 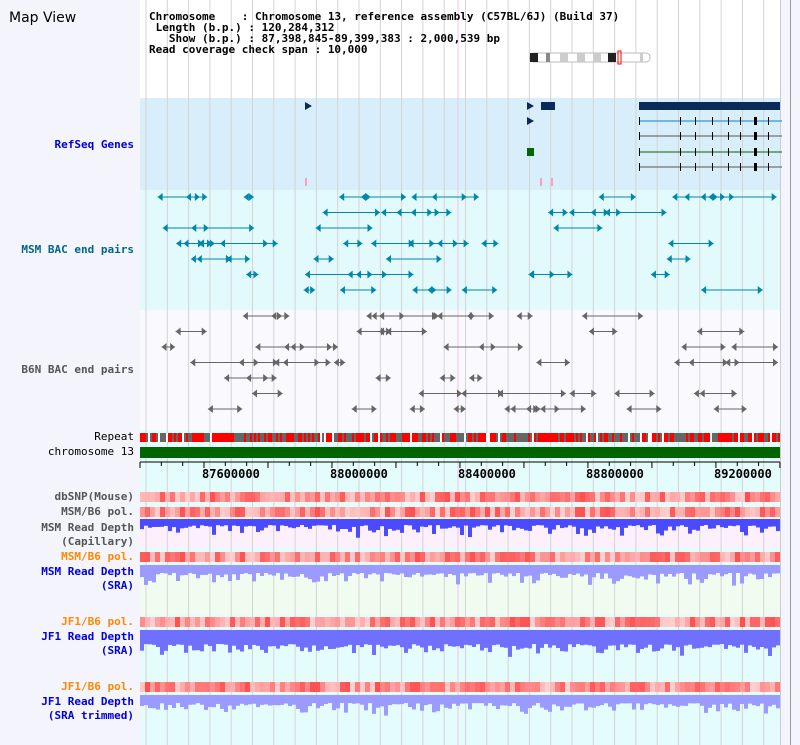 I want to click on msm-bac-label: MSM BAC end pairs, so click(x=77, y=249).